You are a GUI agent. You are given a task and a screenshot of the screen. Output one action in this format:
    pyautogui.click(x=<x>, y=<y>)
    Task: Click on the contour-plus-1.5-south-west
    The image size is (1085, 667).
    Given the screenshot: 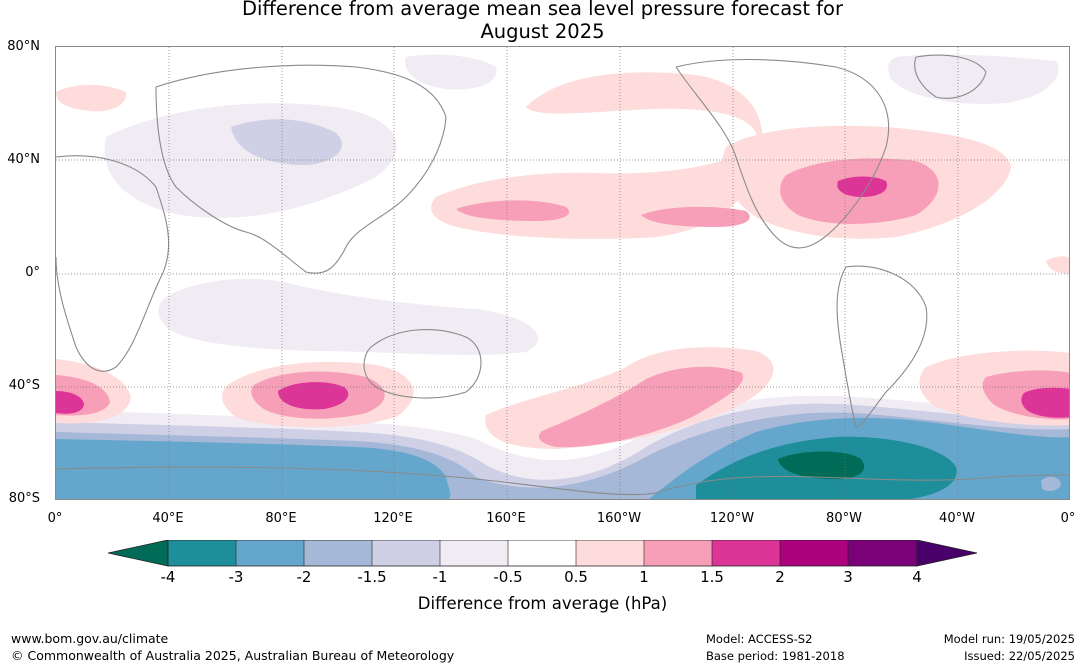 What is the action you would take?
    pyautogui.click(x=70, y=402)
    